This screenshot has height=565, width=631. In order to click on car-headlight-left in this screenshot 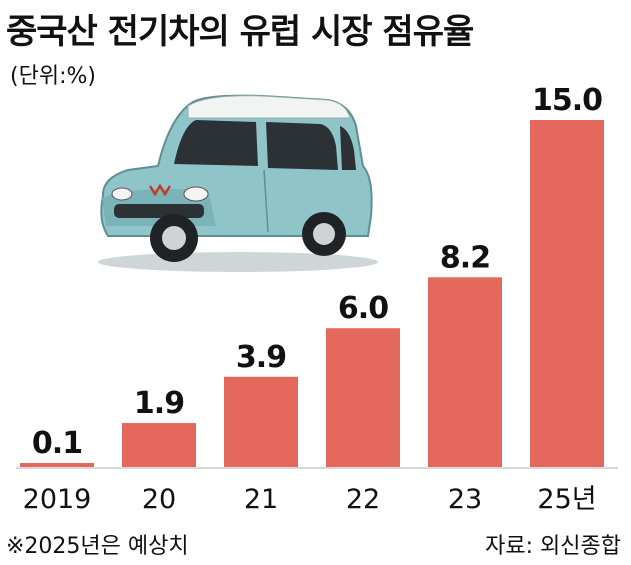, I will do `click(122, 194)`.